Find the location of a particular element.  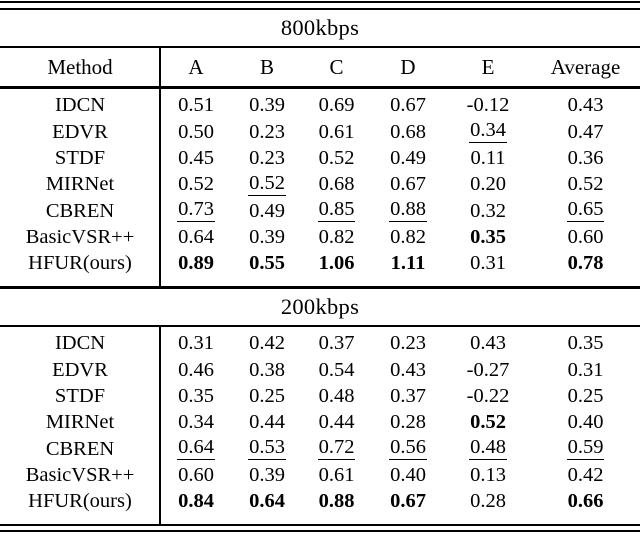

value-cell: 0.89 is located at coordinates (196, 263).